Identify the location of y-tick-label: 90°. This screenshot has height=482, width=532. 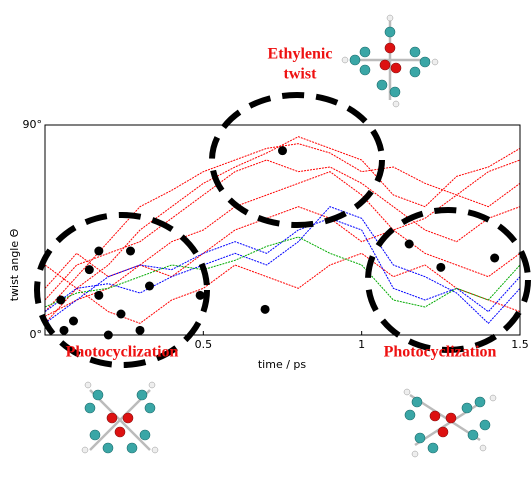
(33, 124).